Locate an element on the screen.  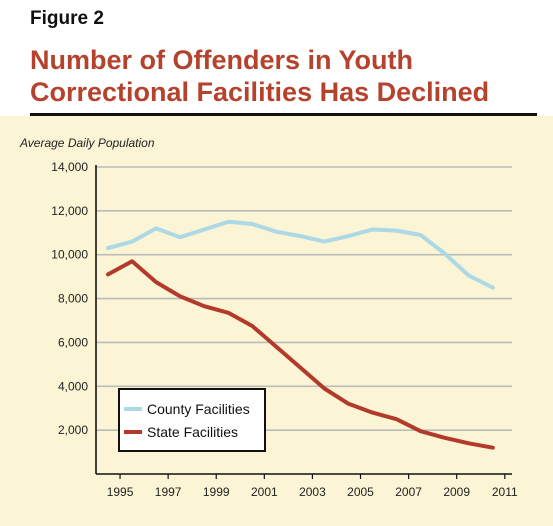
legend-item-county: County Facilities is located at coordinates (187, 409).